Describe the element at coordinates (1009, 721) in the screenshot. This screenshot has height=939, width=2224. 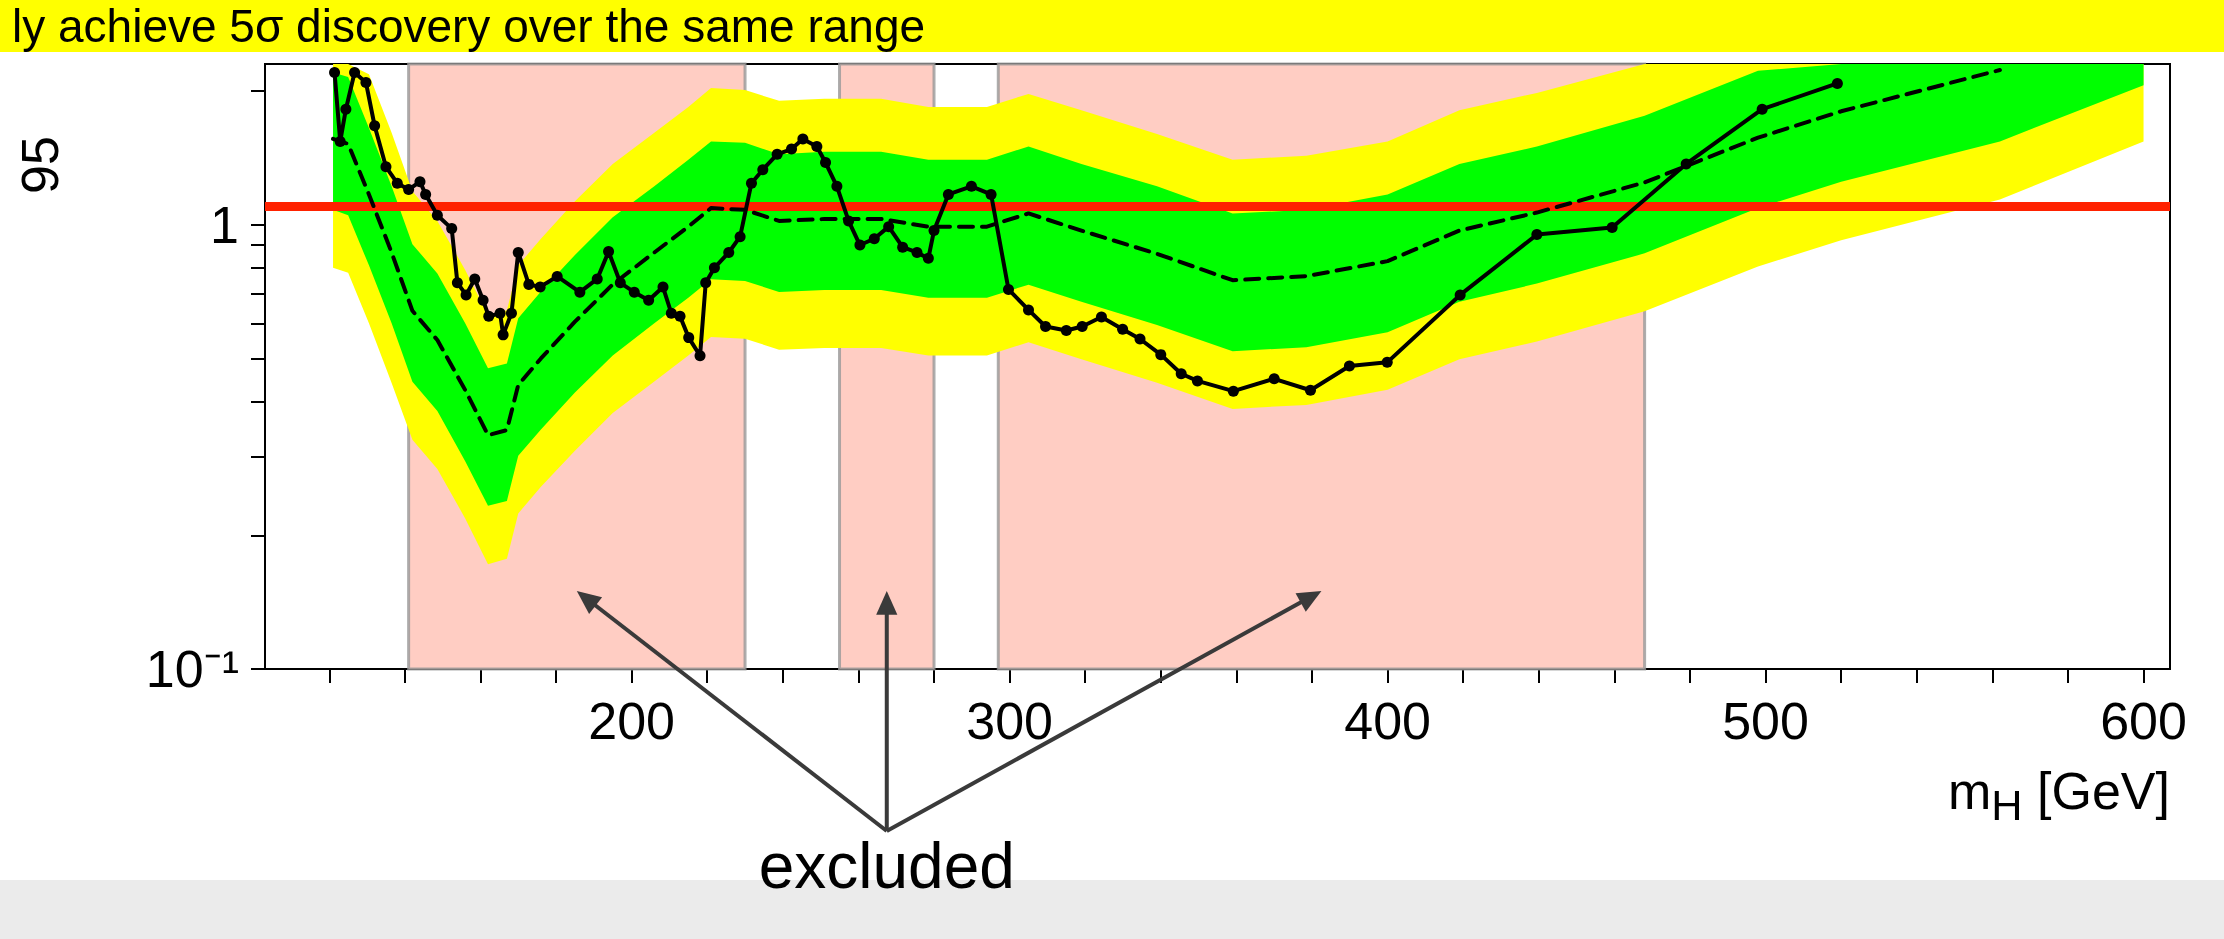
I see `x-tick-label: 300` at that location.